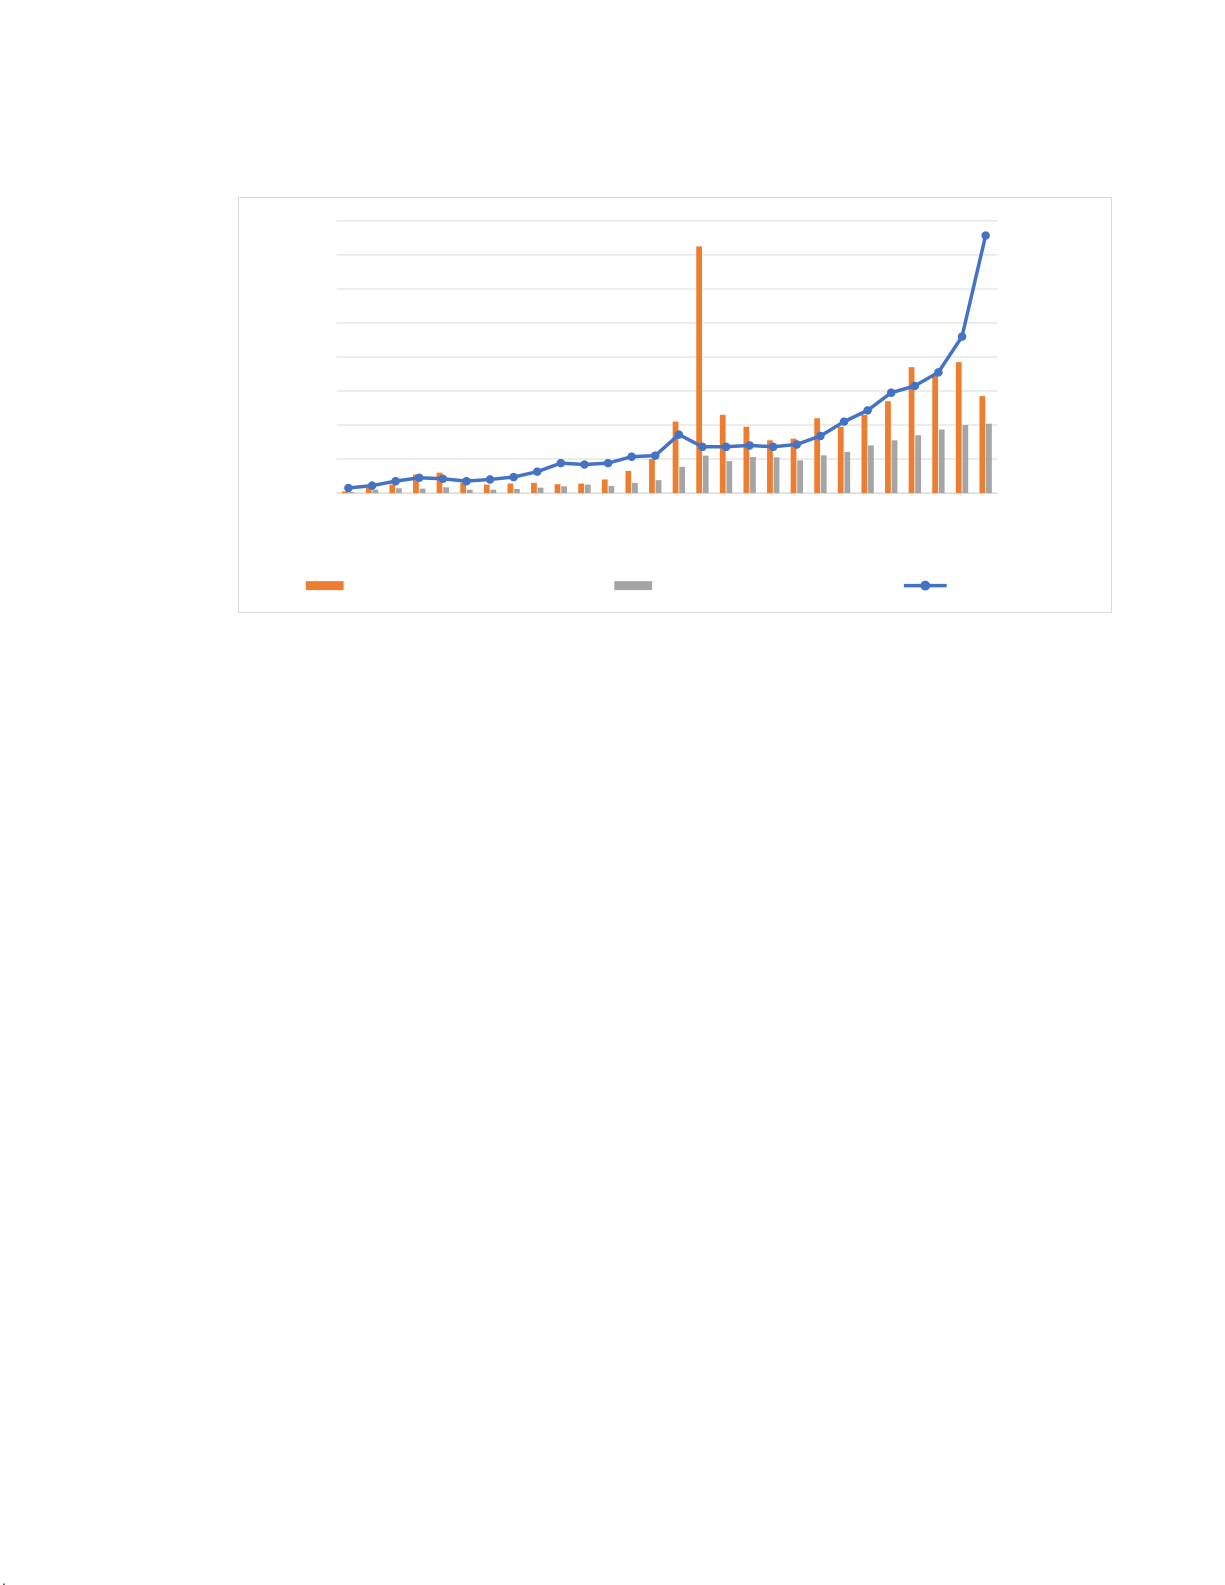 The width and height of the screenshot is (1225, 1585). I want to click on value-line, so click(667, 361).